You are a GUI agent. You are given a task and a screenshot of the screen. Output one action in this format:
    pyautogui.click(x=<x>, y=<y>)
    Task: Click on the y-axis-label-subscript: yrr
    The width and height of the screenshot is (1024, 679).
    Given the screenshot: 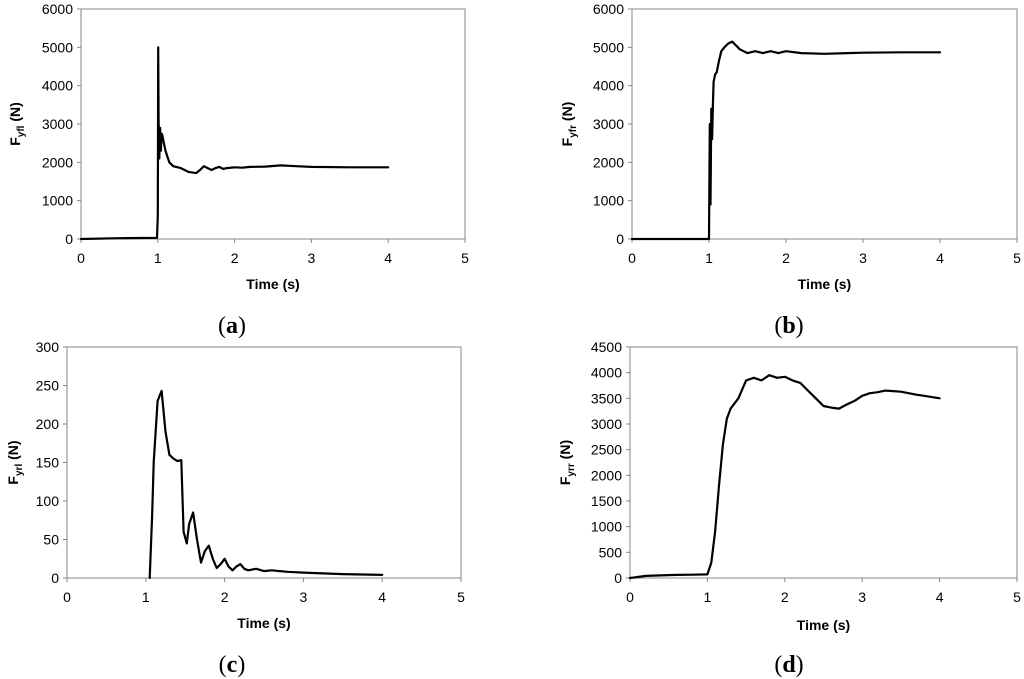 What is the action you would take?
    pyautogui.click(x=571, y=469)
    